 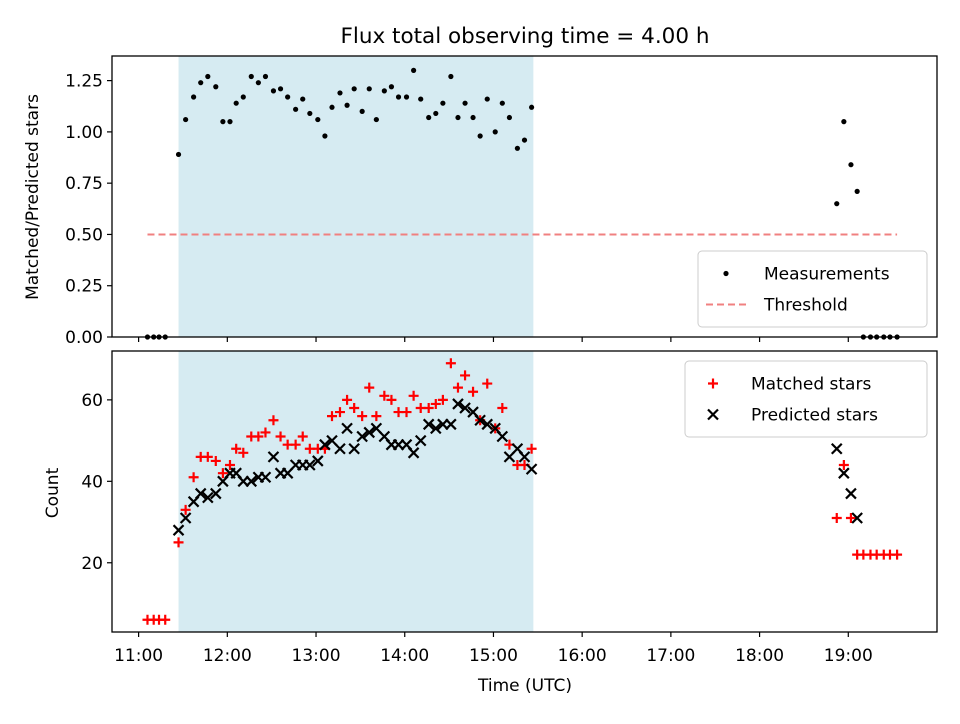 What do you see at coordinates (92, 482) in the screenshot?
I see `y-tick-label: 40` at bounding box center [92, 482].